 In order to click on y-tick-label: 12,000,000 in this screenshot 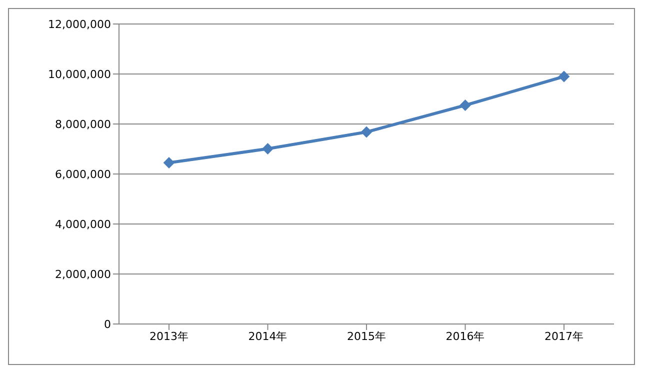, I will do `click(79, 24)`.